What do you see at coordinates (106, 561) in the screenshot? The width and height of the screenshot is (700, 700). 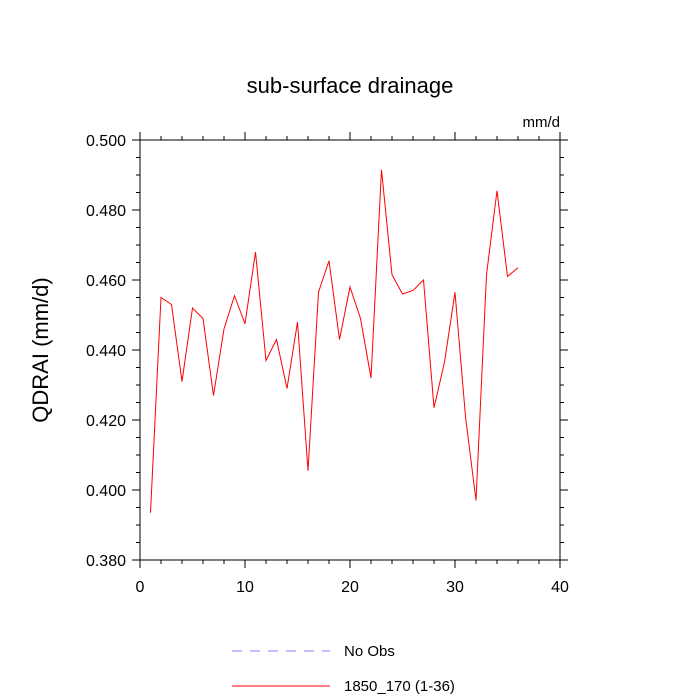 I see `y-tick-label: 0.380` at bounding box center [106, 561].